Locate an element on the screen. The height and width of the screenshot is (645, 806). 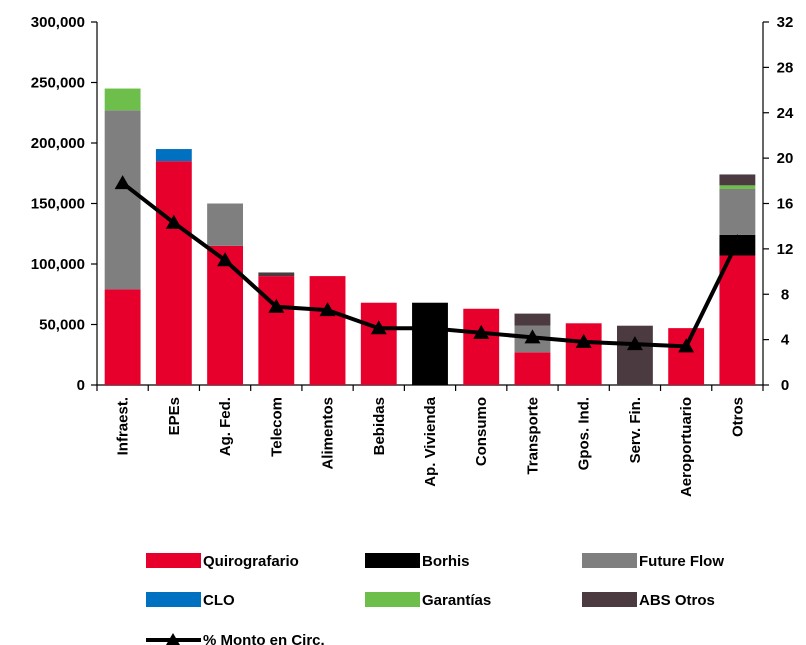
bar-transporte-abs-otros is located at coordinates (532, 319).